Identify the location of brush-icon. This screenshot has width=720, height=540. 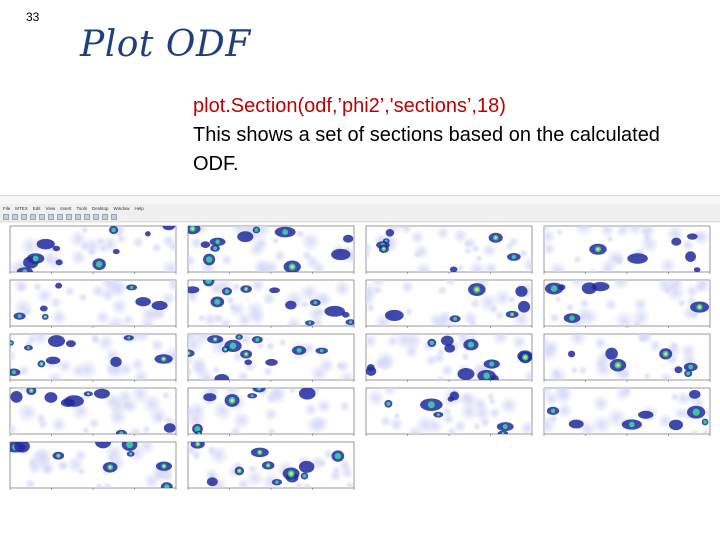
(96, 216).